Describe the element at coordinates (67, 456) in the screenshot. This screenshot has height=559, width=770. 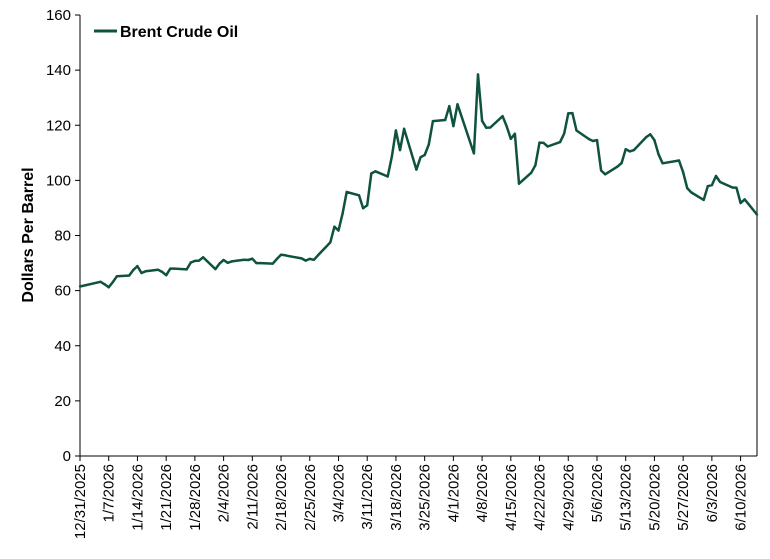
I see `y-tick-label: 0` at that location.